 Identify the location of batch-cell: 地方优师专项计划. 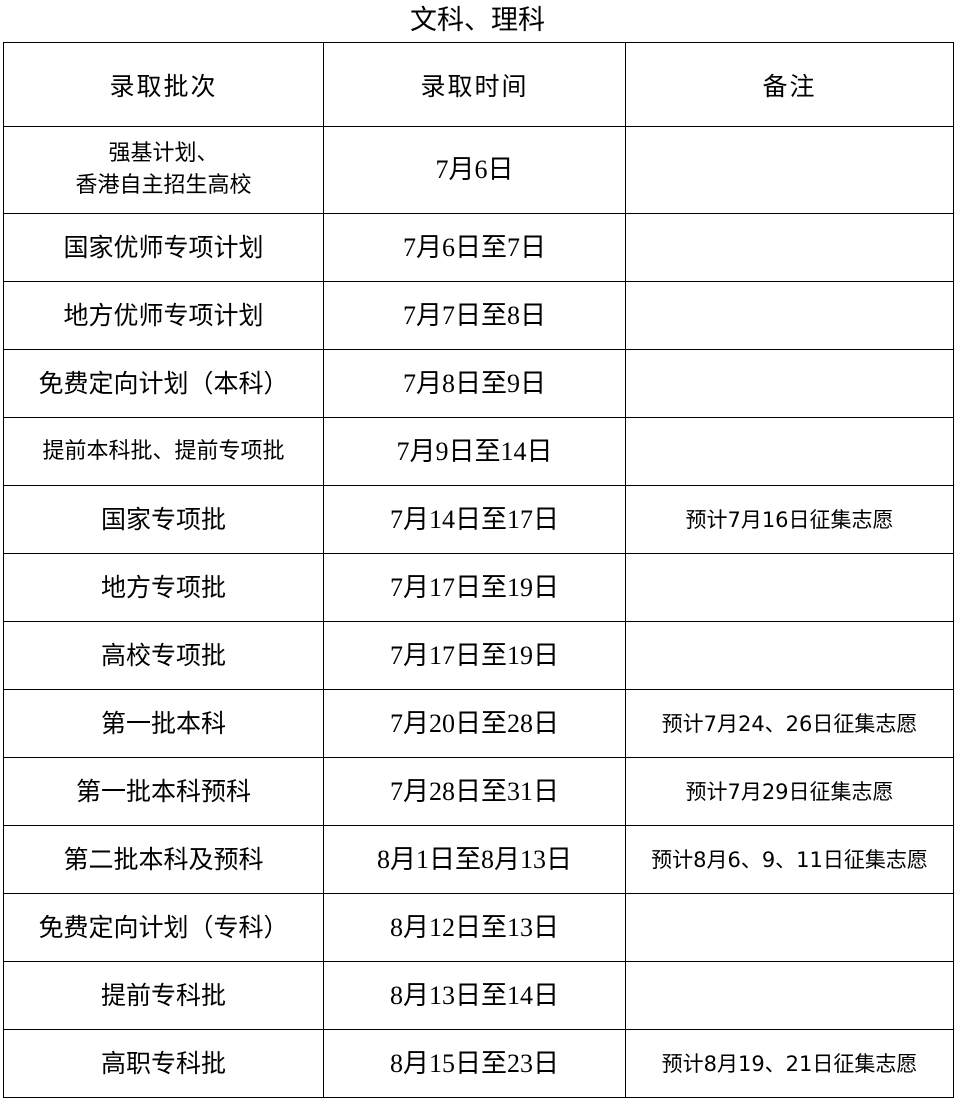
(163, 315).